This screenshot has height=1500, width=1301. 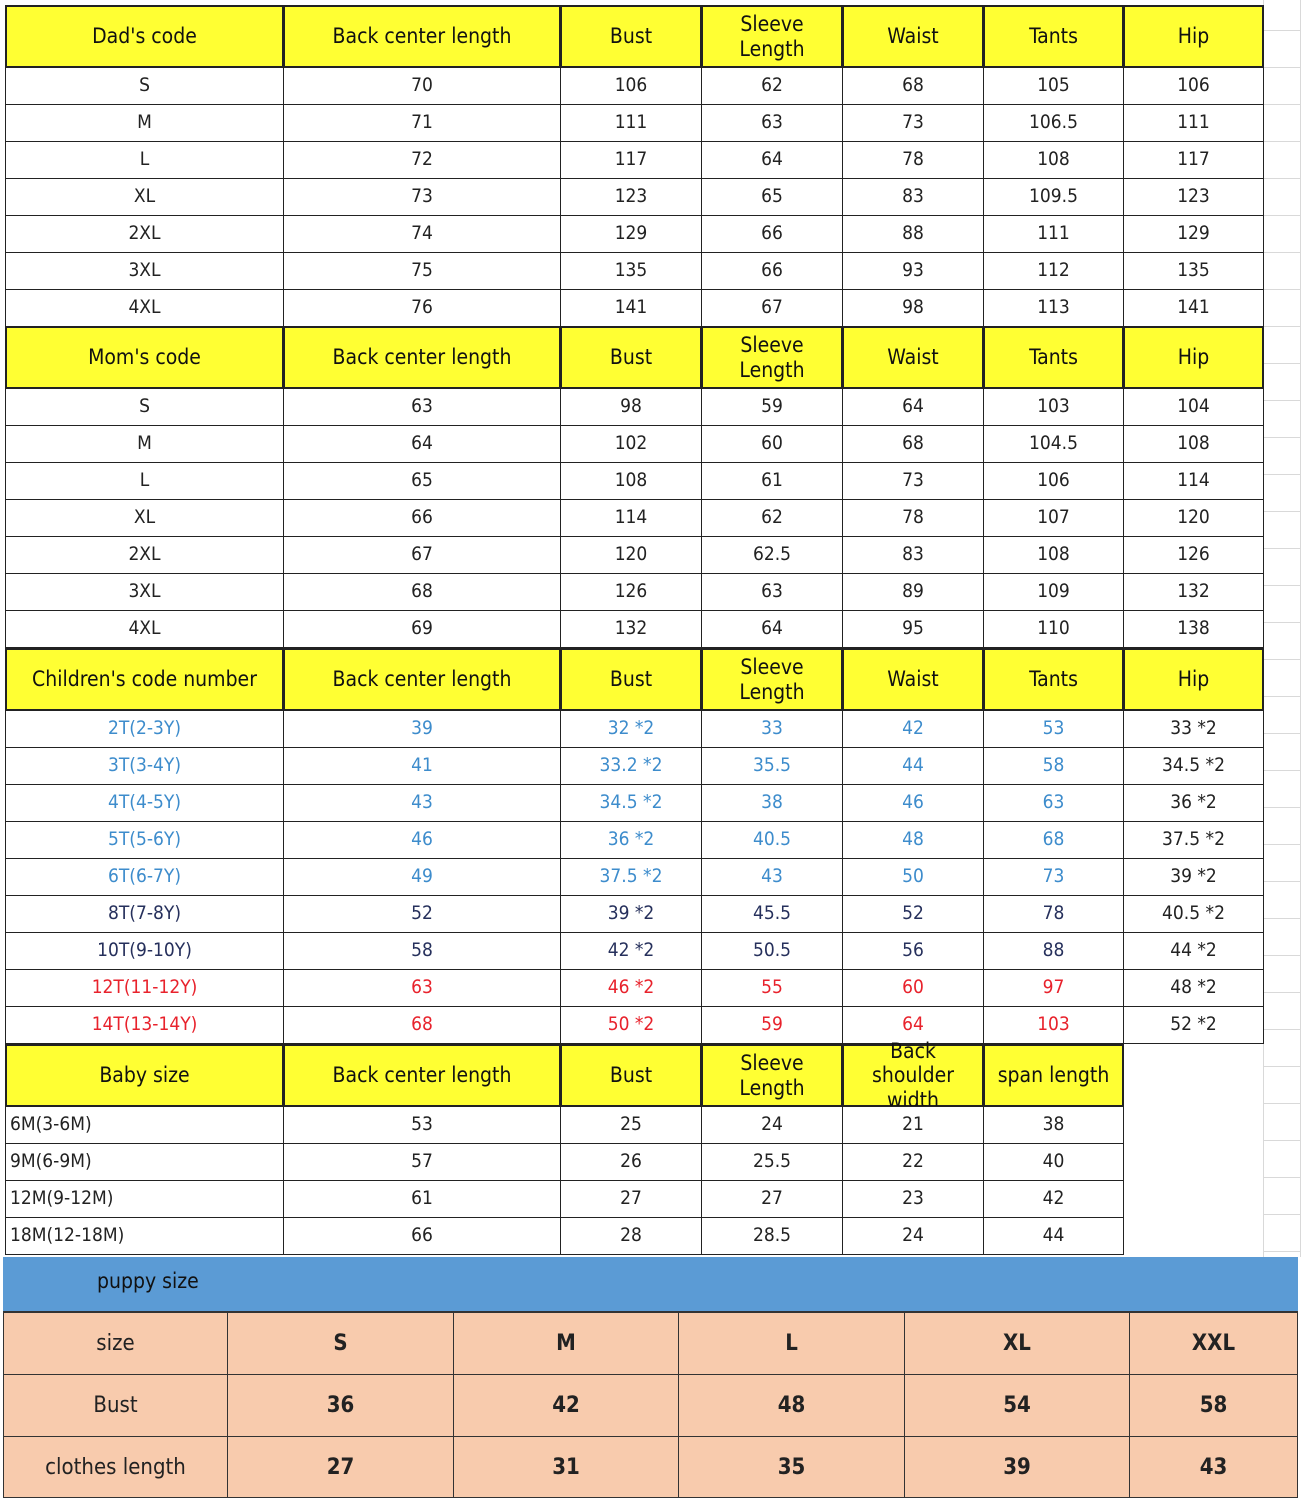 What do you see at coordinates (913, 481) in the screenshot?
I see `mom-table-cell: 73` at bounding box center [913, 481].